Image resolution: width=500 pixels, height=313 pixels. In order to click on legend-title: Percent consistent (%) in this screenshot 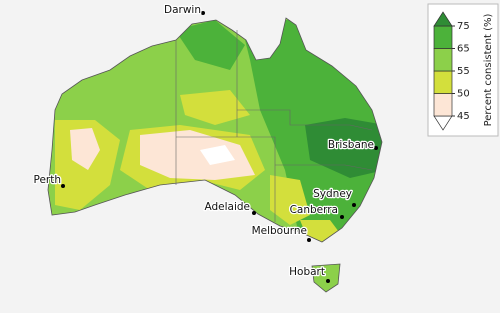, I will do `click(488, 70)`.